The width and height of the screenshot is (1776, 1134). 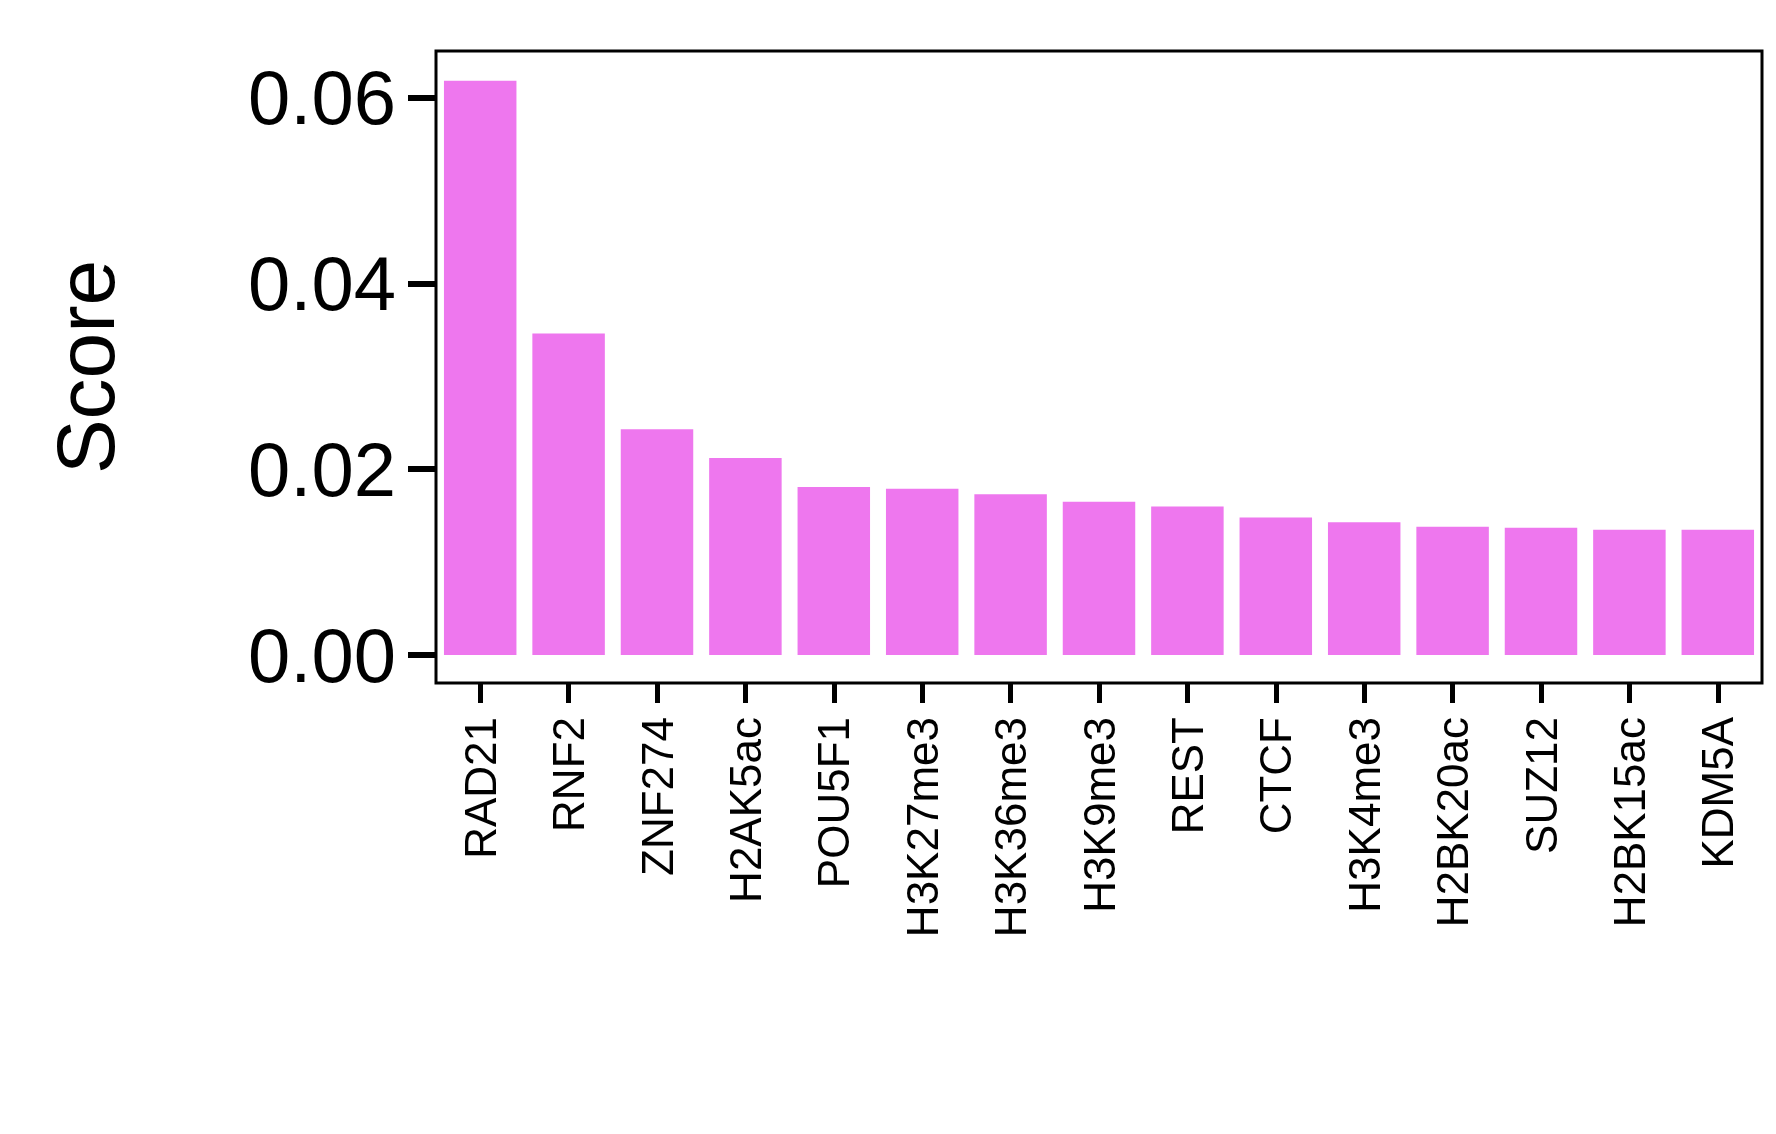 I want to click on x-tick-label: H3K36me3, so click(x=1011, y=827).